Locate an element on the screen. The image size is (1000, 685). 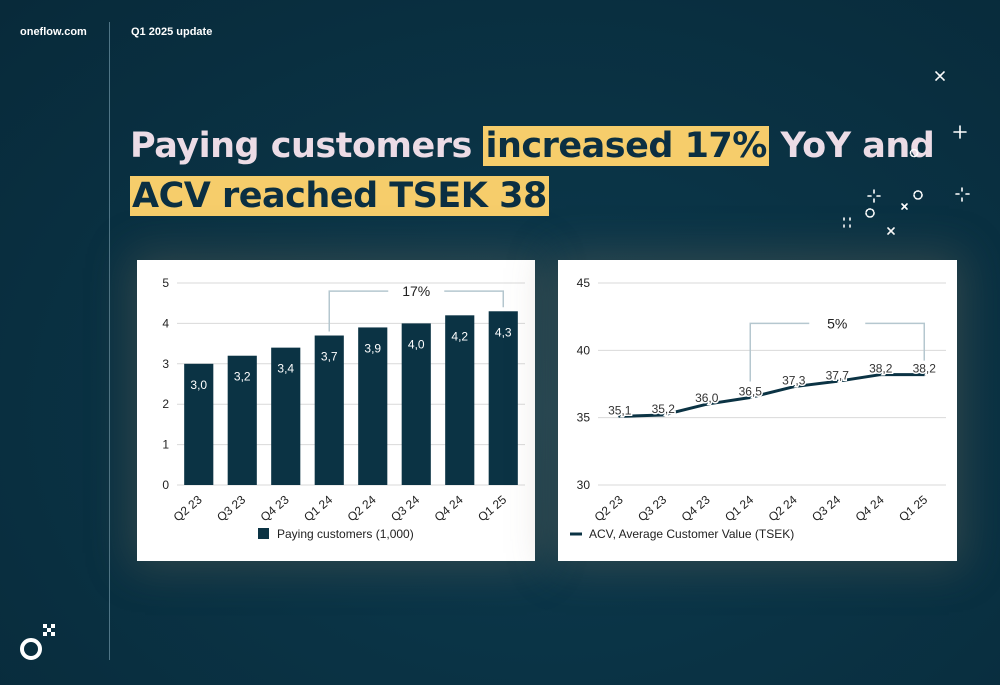
brand-name: oneflow.com is located at coordinates (53, 32).